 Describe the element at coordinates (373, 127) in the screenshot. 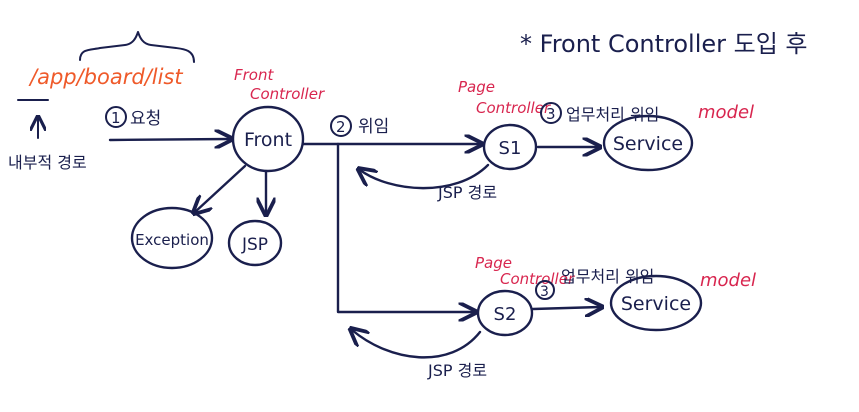

I see `step2-label: 위임` at that location.